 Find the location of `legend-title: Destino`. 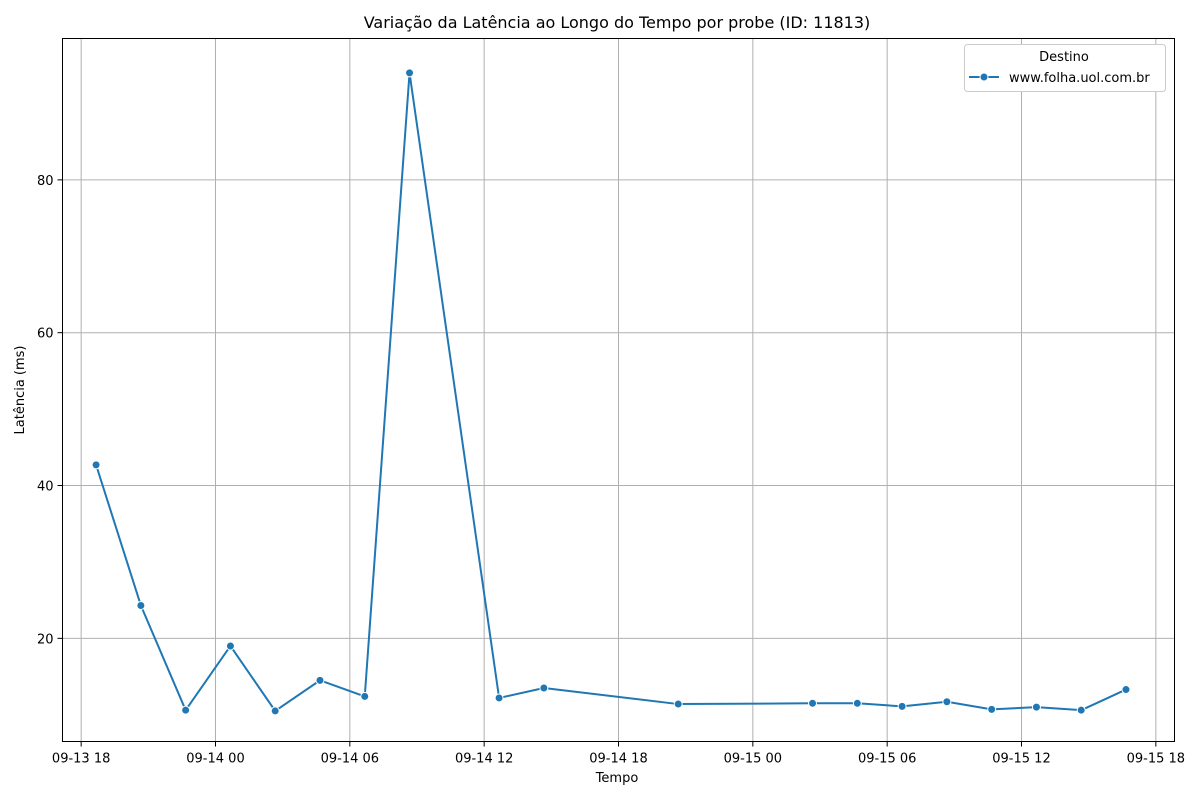

legend-title: Destino is located at coordinates (1064, 57).